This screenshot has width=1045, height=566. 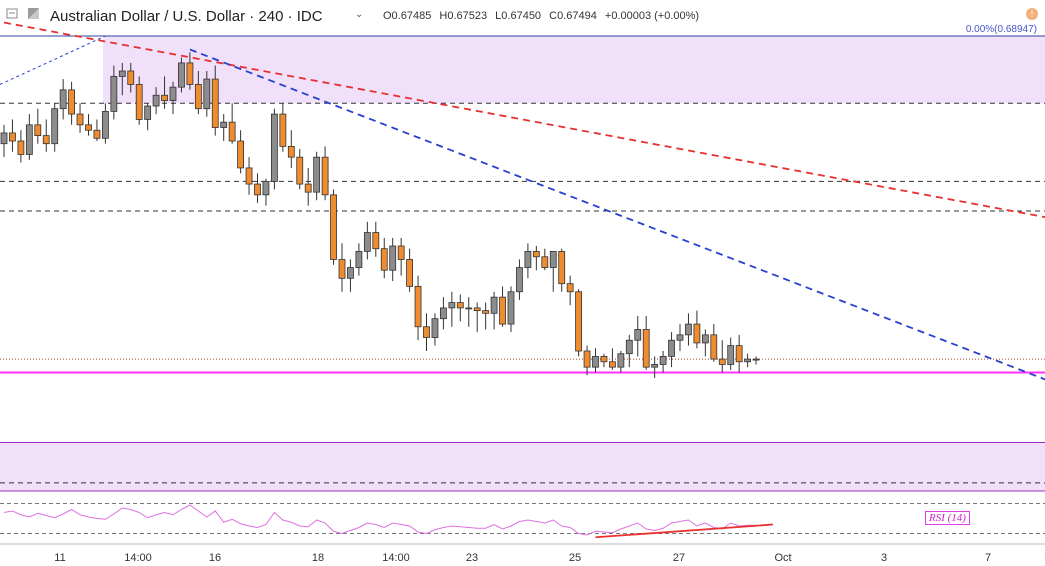 I want to click on x-tick-label: 3, so click(x=884, y=558).